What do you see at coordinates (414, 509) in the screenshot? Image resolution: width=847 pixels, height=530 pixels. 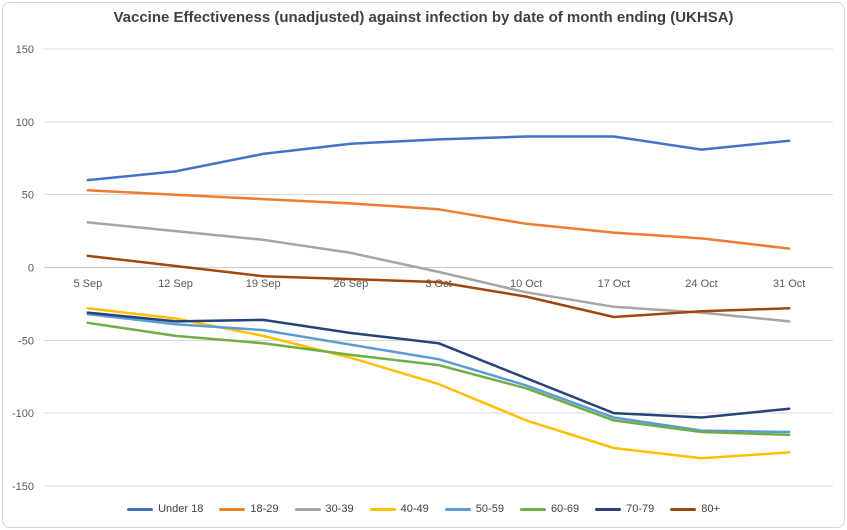 I see `legend-label-40-49: 40-49` at bounding box center [414, 509].